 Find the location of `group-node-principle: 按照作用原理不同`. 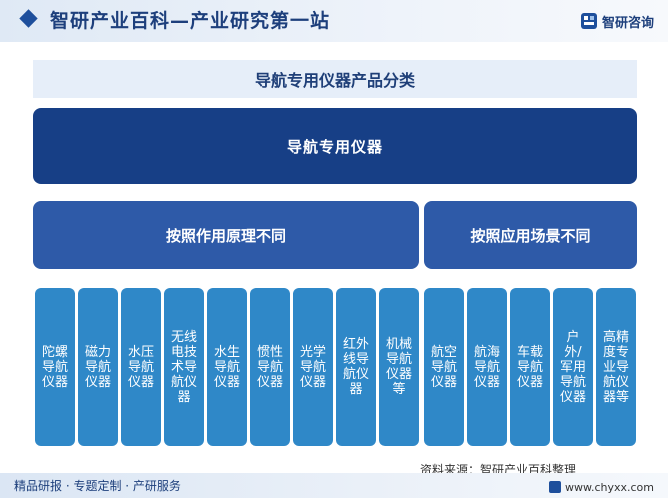

group-node-principle: 按照作用原理不同 is located at coordinates (226, 235).